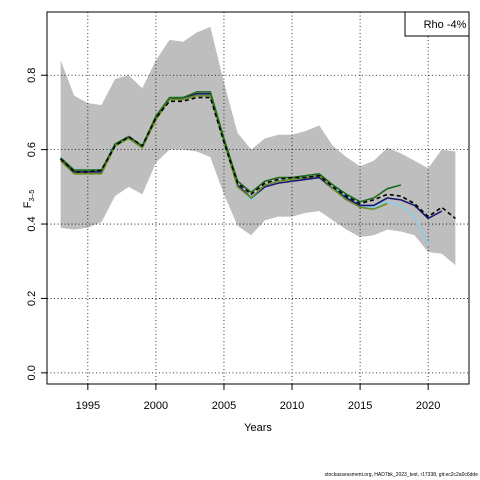 Image resolution: width=480 pixels, height=480 pixels. Describe the element at coordinates (32, 75) in the screenshot. I see `y-tick-label: 0.8` at that location.